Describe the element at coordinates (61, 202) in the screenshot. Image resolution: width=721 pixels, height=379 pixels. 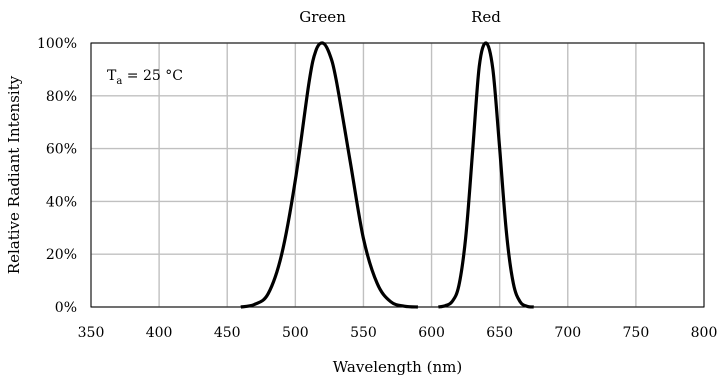
I see `y-tick-label: 40%` at that location.